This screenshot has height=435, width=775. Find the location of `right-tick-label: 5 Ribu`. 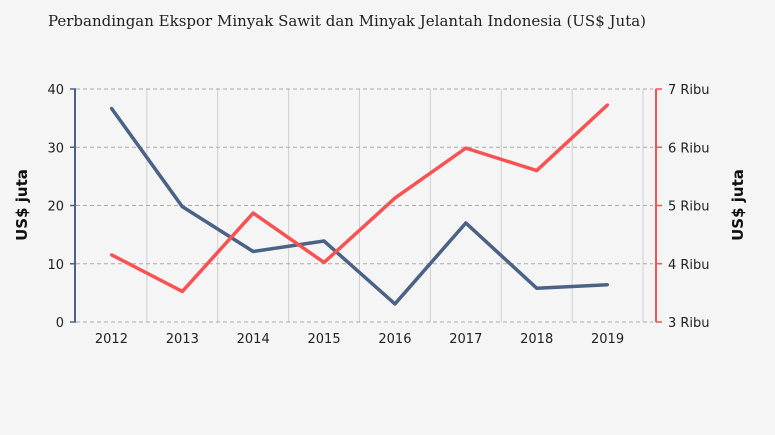

right-tick-label: 5 Ribu is located at coordinates (689, 207).